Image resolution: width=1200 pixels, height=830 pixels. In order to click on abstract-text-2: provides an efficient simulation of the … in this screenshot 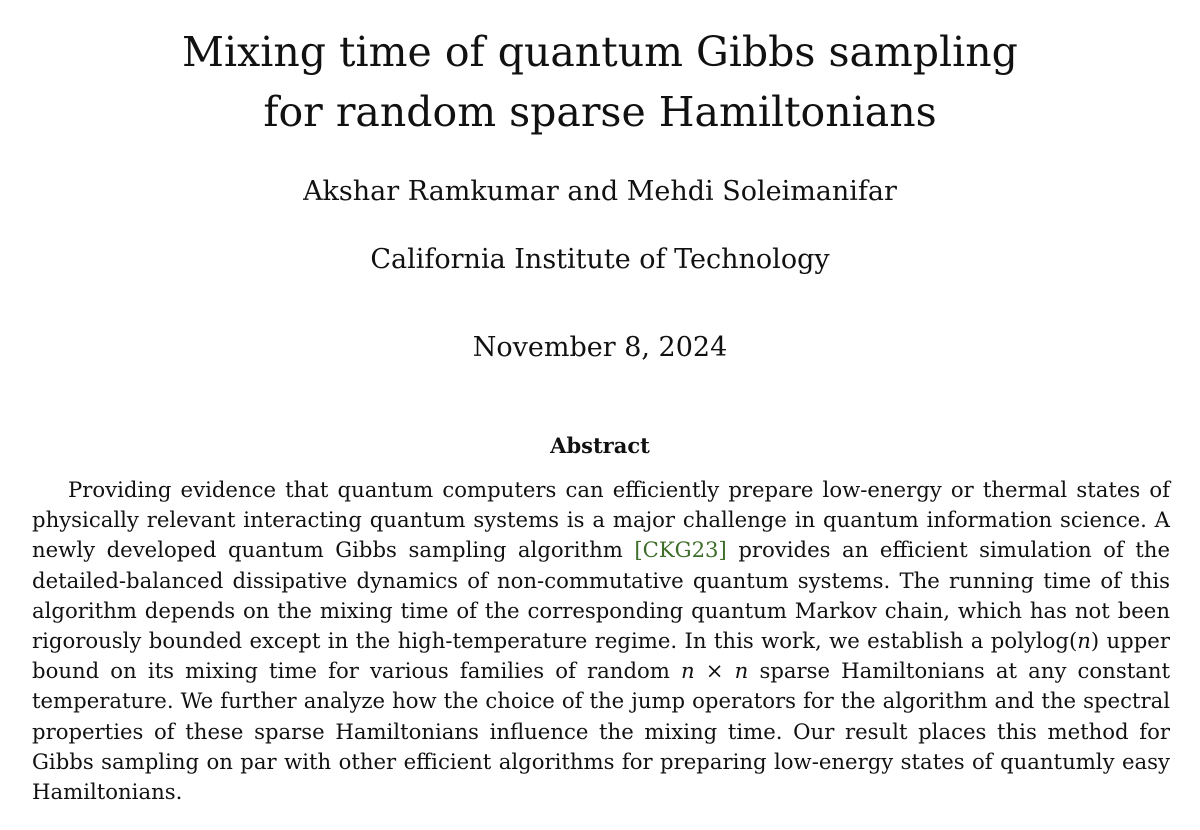, I will do `click(601, 595)`.